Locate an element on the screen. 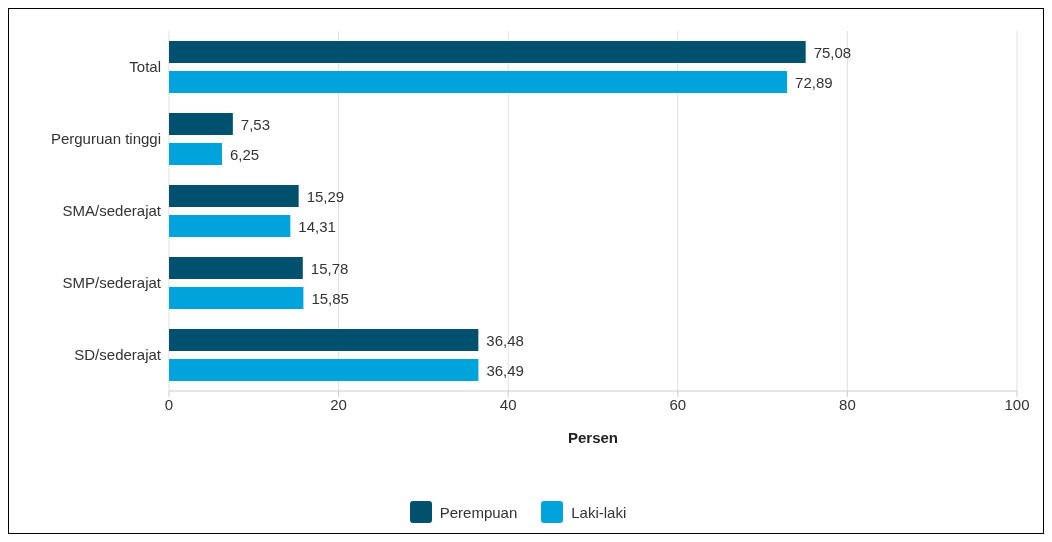  x-tick-label: 80 is located at coordinates (847, 404).